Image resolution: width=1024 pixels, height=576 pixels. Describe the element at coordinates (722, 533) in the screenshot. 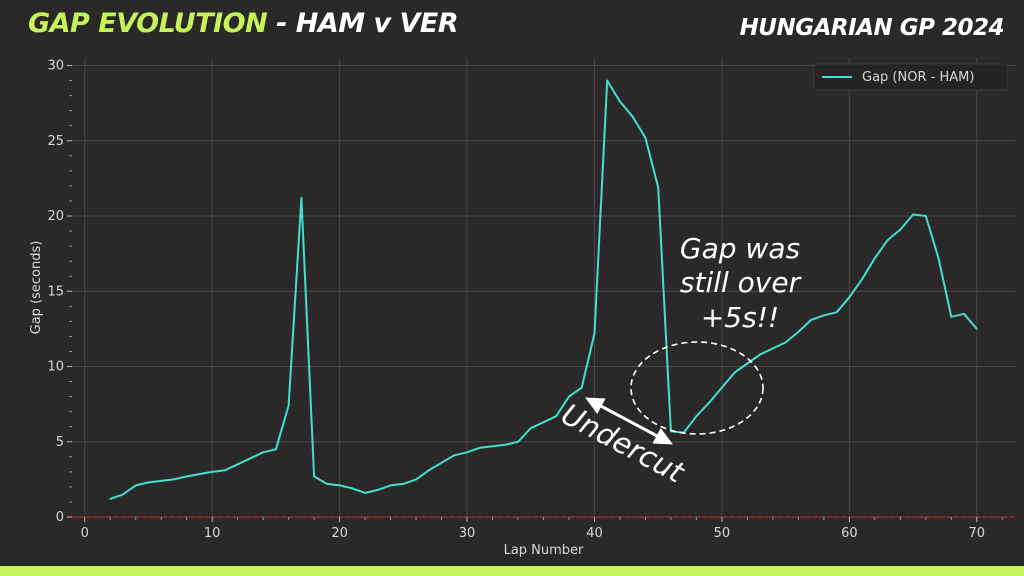

I see `x-tick-label: 50` at that location.